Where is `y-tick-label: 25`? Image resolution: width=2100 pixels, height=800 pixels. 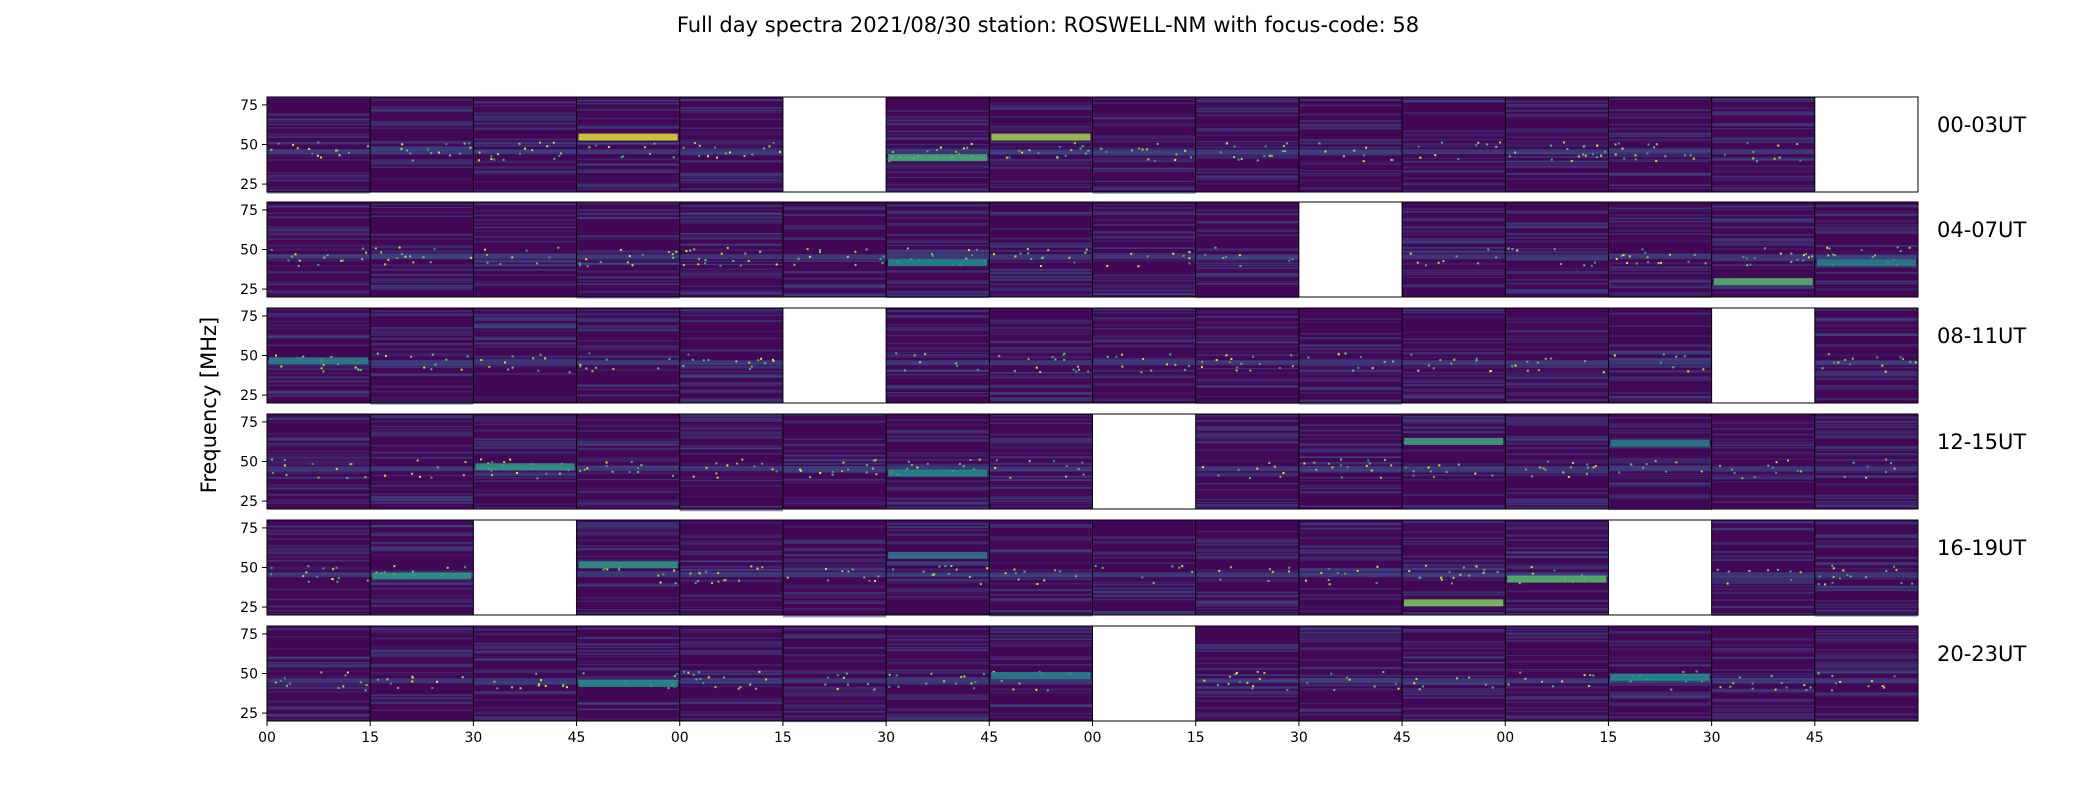 y-tick-label: 25 is located at coordinates (249, 714).